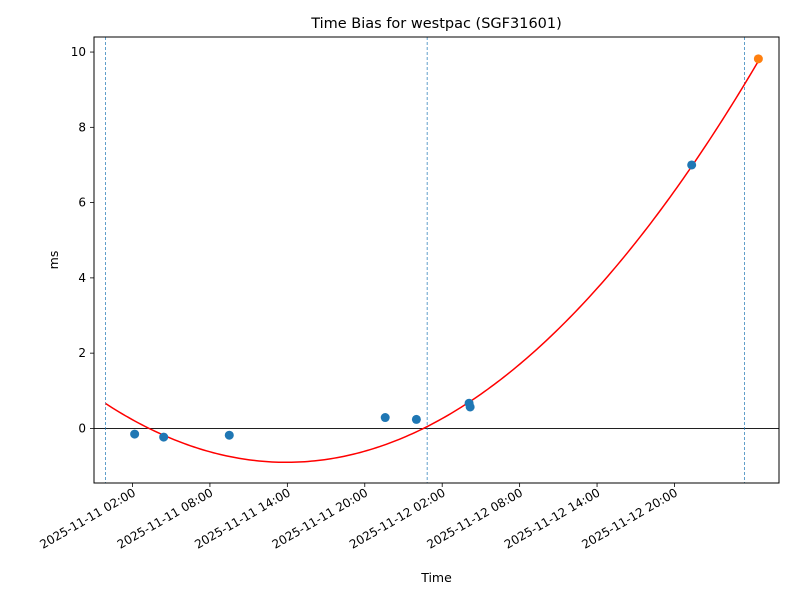 Image resolution: width=800 pixels, height=600 pixels. What do you see at coordinates (82, 278) in the screenshot?
I see `y-tick-label: 4` at bounding box center [82, 278].